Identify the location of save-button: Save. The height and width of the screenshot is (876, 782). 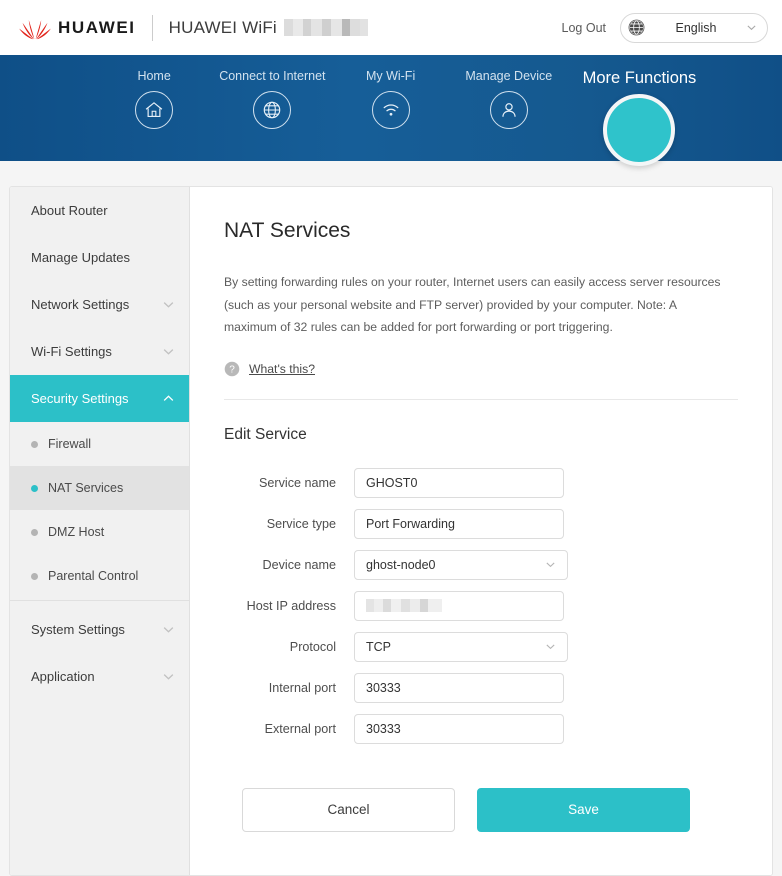
(583, 809).